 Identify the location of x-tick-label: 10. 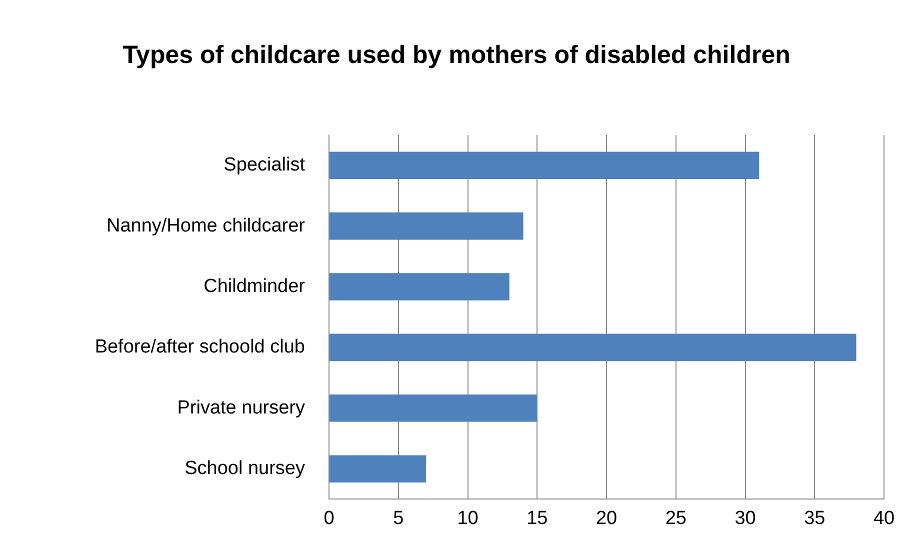
(467, 518).